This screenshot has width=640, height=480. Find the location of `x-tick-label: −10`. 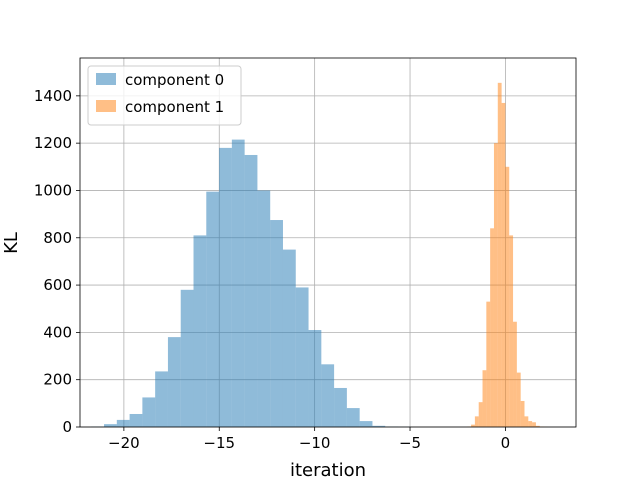

x-tick-label: −10 is located at coordinates (315, 443).